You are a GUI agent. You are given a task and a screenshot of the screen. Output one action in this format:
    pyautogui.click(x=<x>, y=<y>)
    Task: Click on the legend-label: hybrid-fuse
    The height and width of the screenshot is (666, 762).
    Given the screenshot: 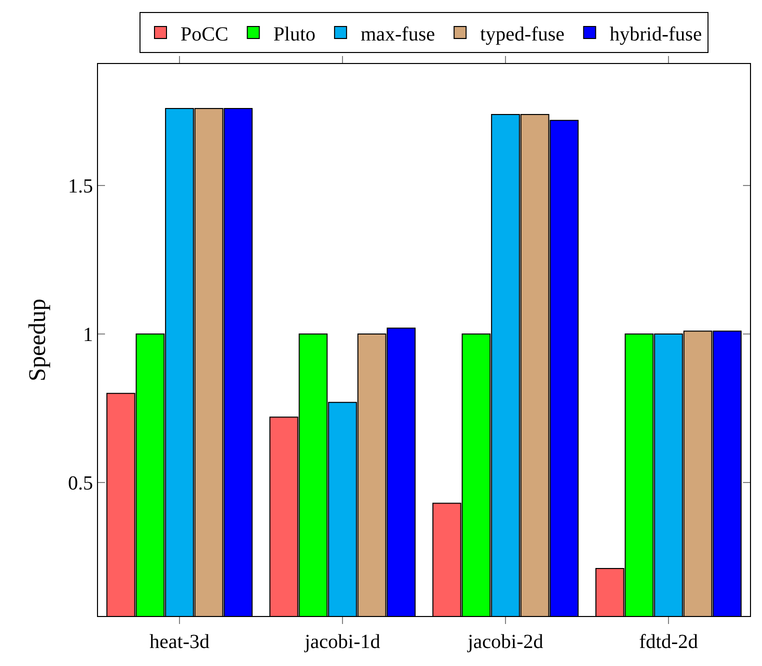 What is the action you would take?
    pyautogui.click(x=656, y=34)
    